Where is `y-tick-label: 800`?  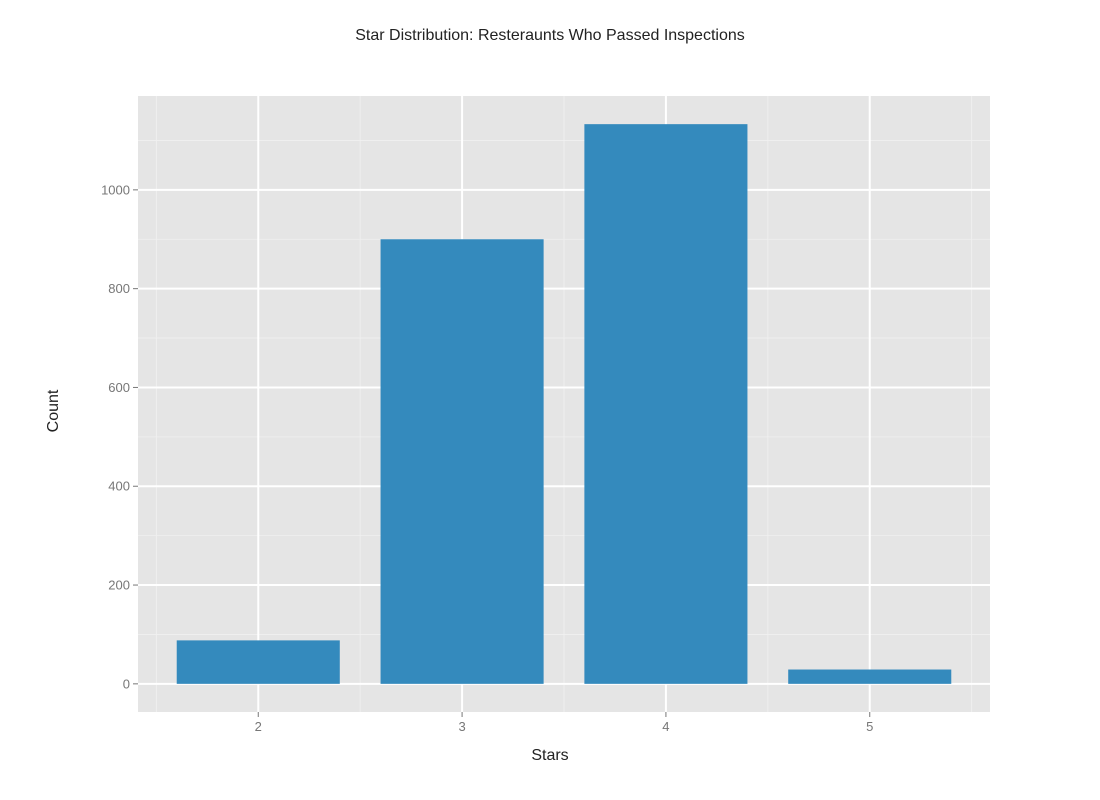
y-tick-label: 800 is located at coordinates (119, 288).